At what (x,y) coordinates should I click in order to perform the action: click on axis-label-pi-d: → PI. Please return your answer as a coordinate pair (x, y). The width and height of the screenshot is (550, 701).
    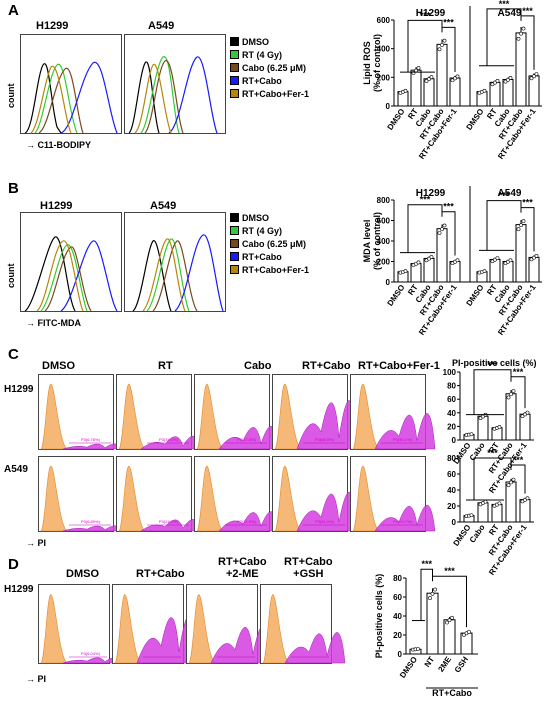
    Looking at the image, I should click on (36, 679).